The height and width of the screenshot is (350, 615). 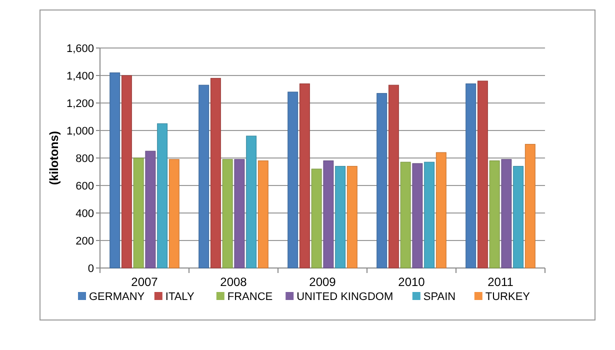 I want to click on y-tick-label: 400, so click(x=85, y=214).